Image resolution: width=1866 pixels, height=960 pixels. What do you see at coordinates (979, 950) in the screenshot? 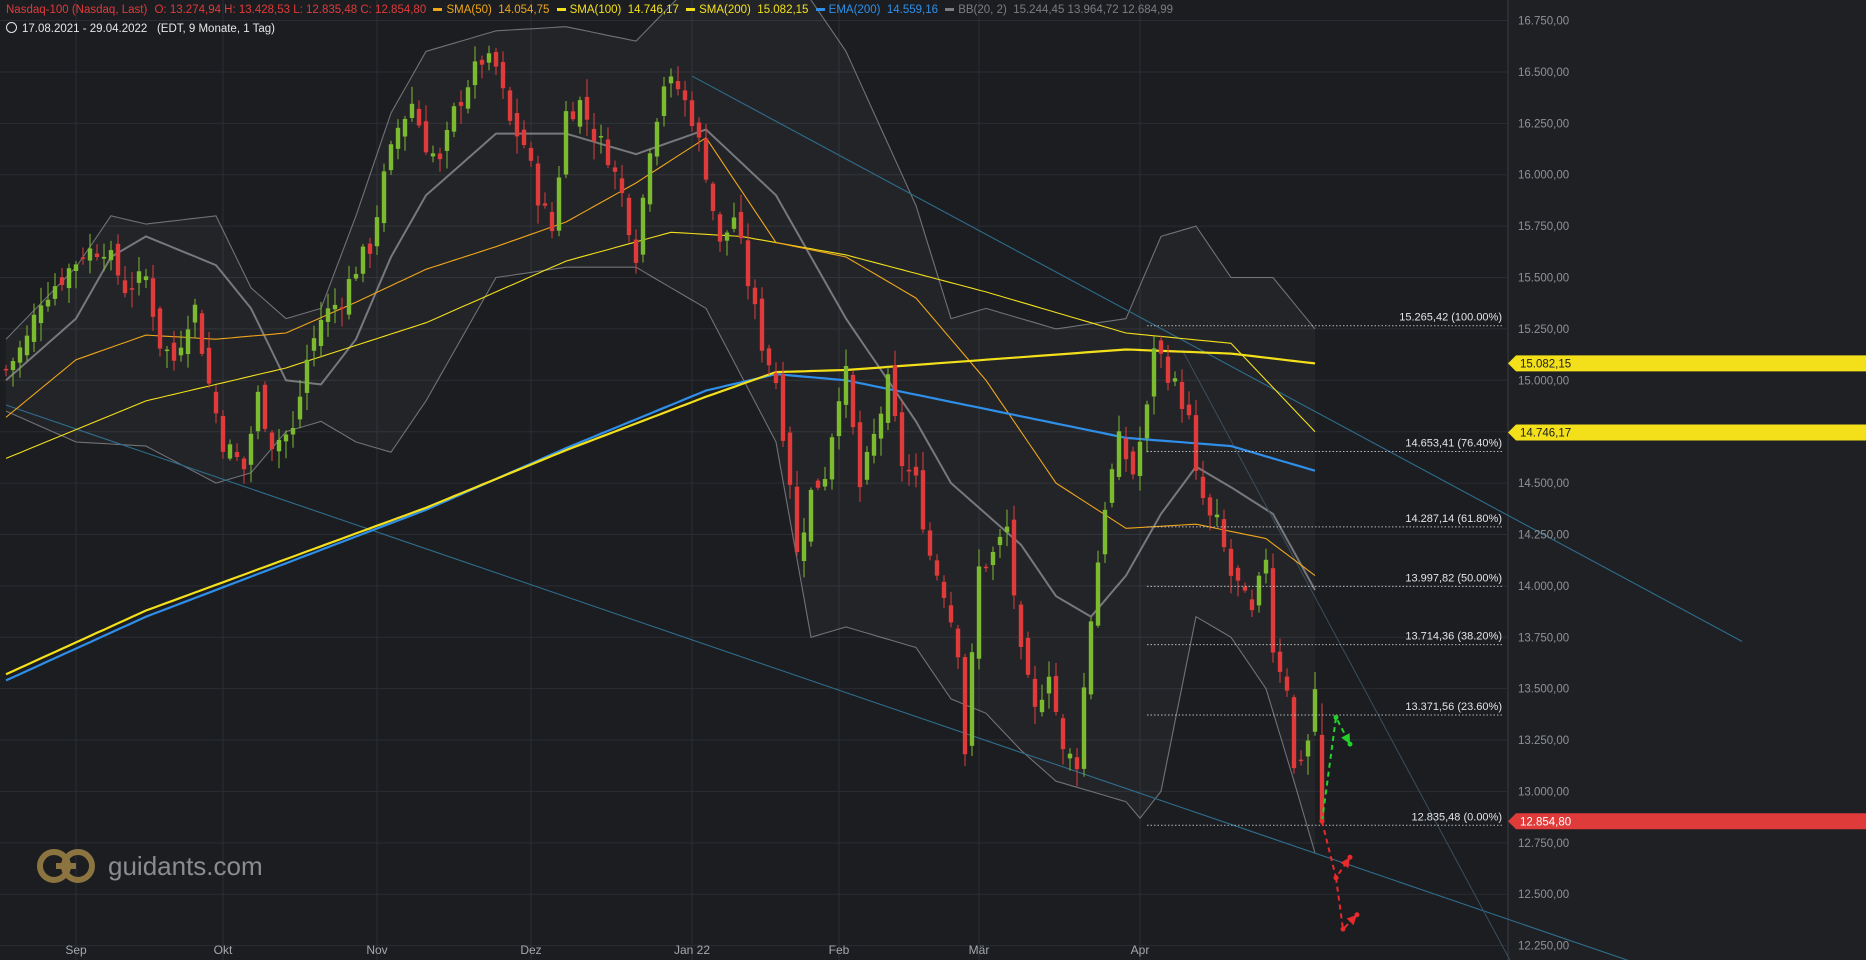
I see `month-tick-label: Mär` at bounding box center [979, 950].